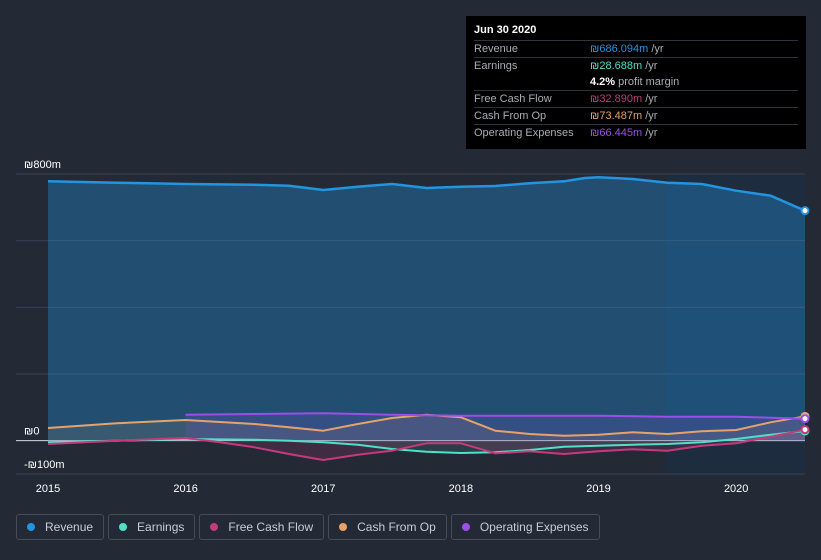 This screenshot has height=560, width=821. I want to click on x-axis-labels: 2015 2016 2017 2018 2019 2020, so click(392, 489).